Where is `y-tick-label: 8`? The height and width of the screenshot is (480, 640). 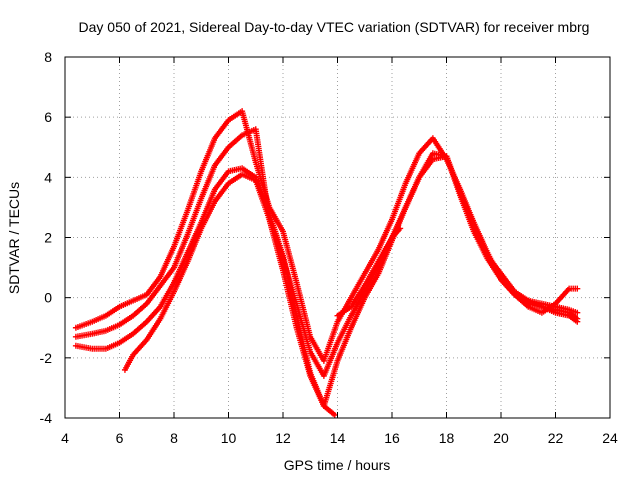
y-tick-label: 8 is located at coordinates (48, 57).